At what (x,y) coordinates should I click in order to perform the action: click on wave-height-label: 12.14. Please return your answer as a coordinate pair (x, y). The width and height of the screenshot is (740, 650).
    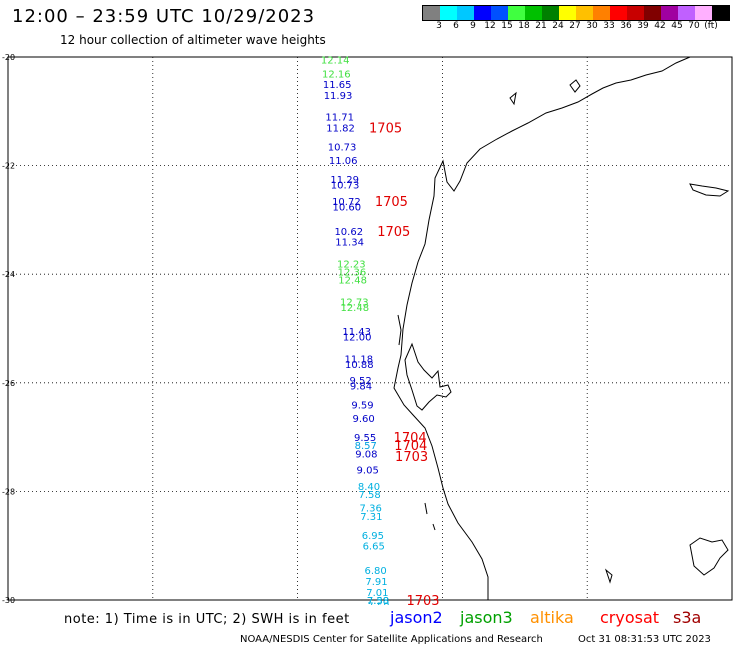
    Looking at the image, I should click on (335, 61).